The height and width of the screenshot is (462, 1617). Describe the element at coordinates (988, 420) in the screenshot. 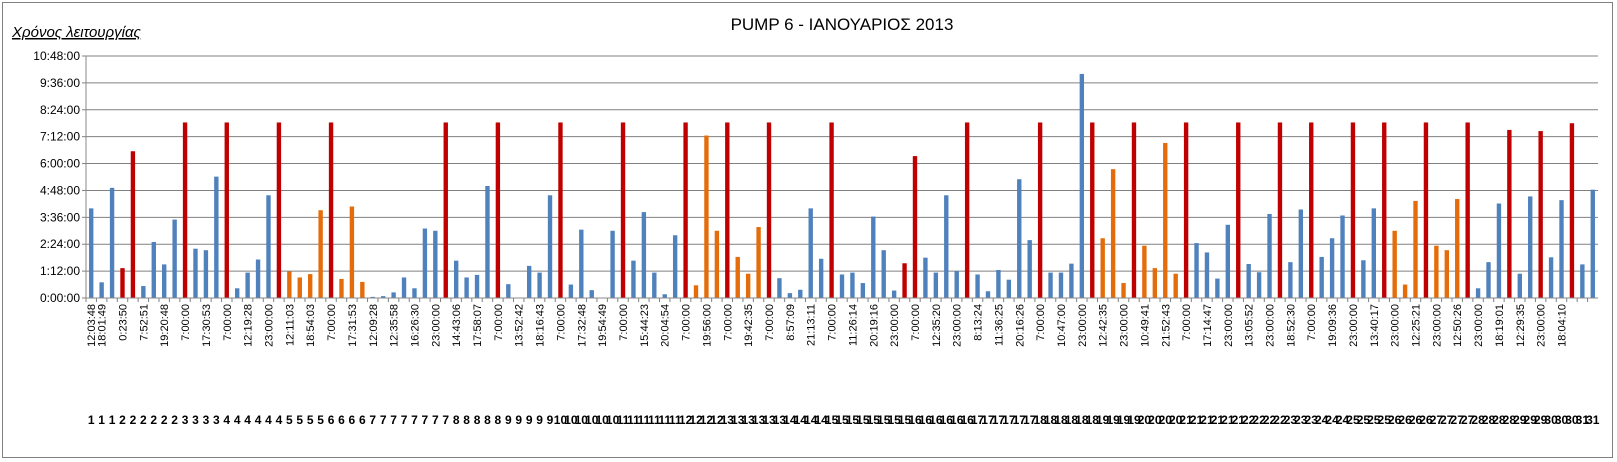

I see `day-label: 17` at that location.